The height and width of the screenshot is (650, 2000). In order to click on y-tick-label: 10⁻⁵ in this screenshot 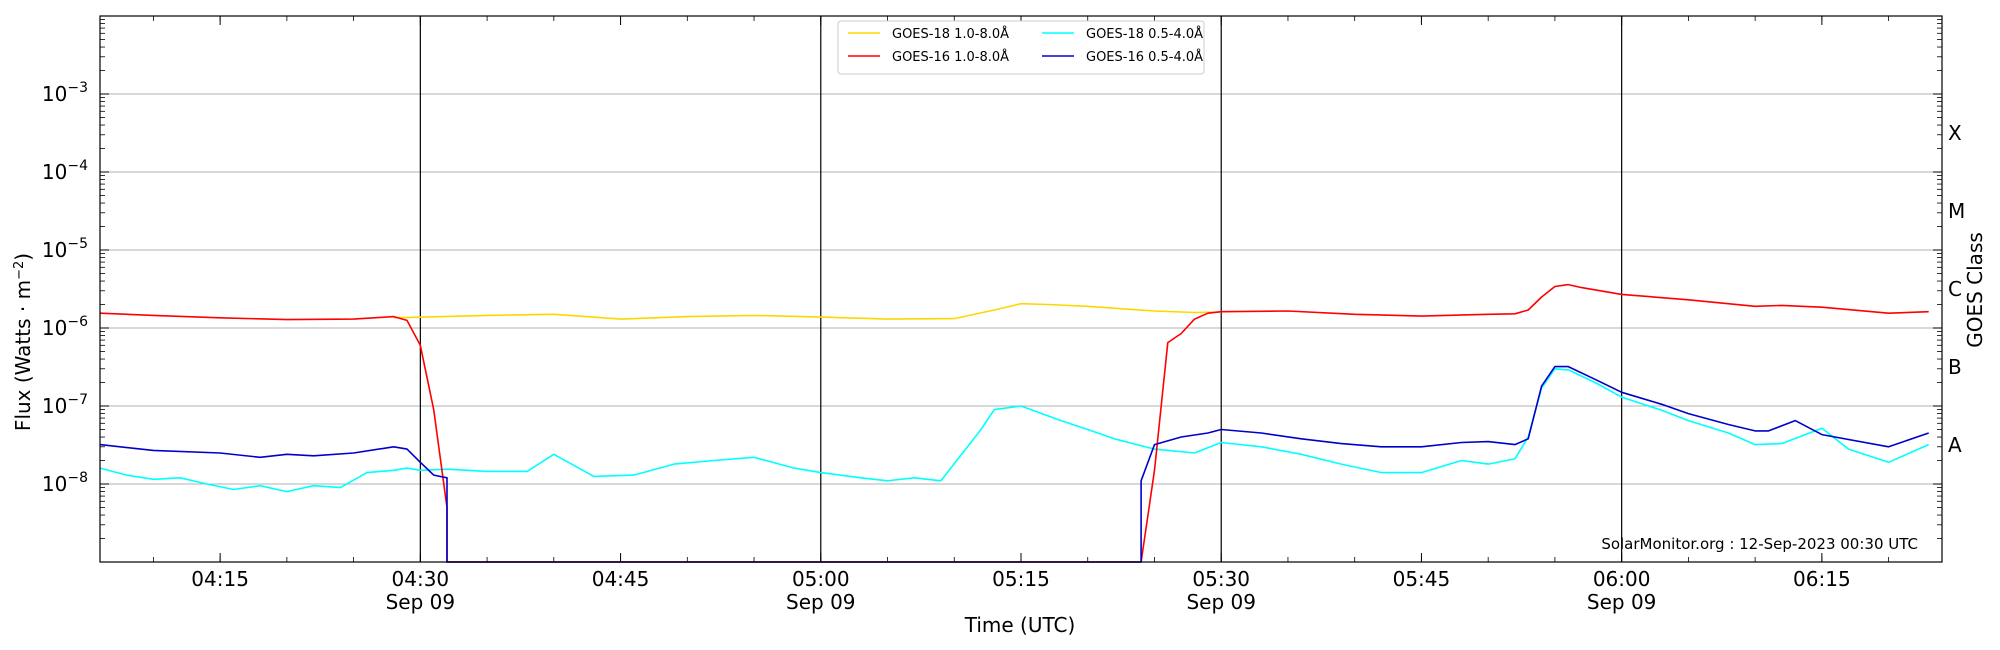, I will do `click(65, 249)`.